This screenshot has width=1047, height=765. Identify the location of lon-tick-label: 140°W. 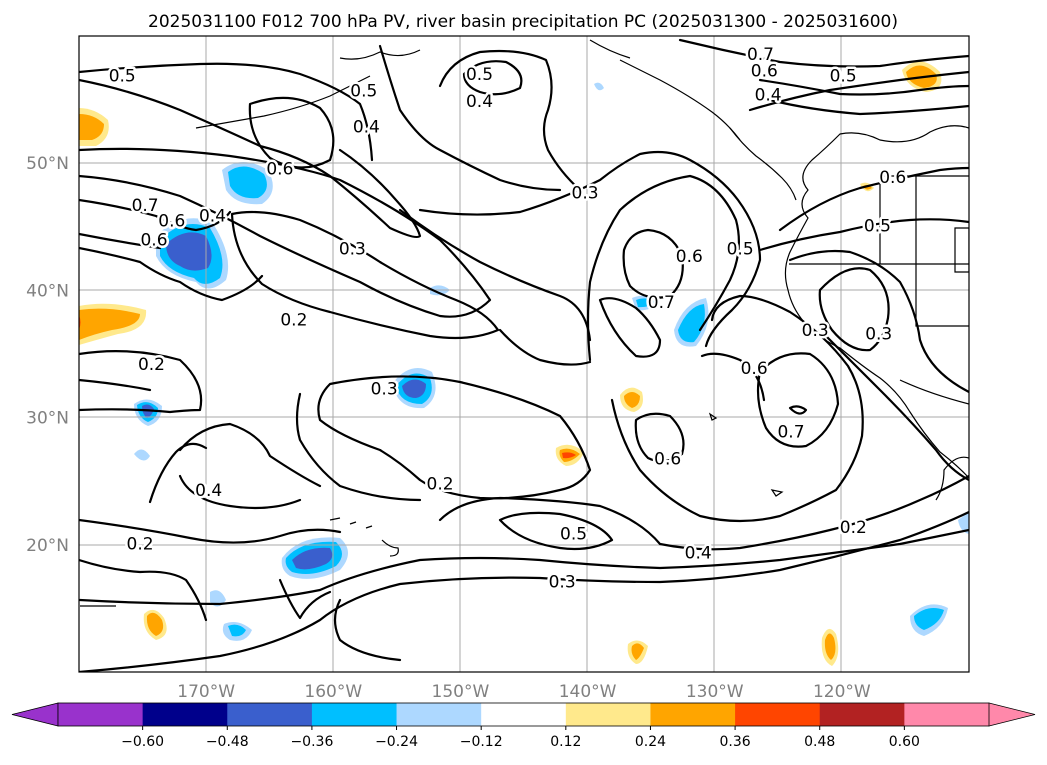
(588, 692).